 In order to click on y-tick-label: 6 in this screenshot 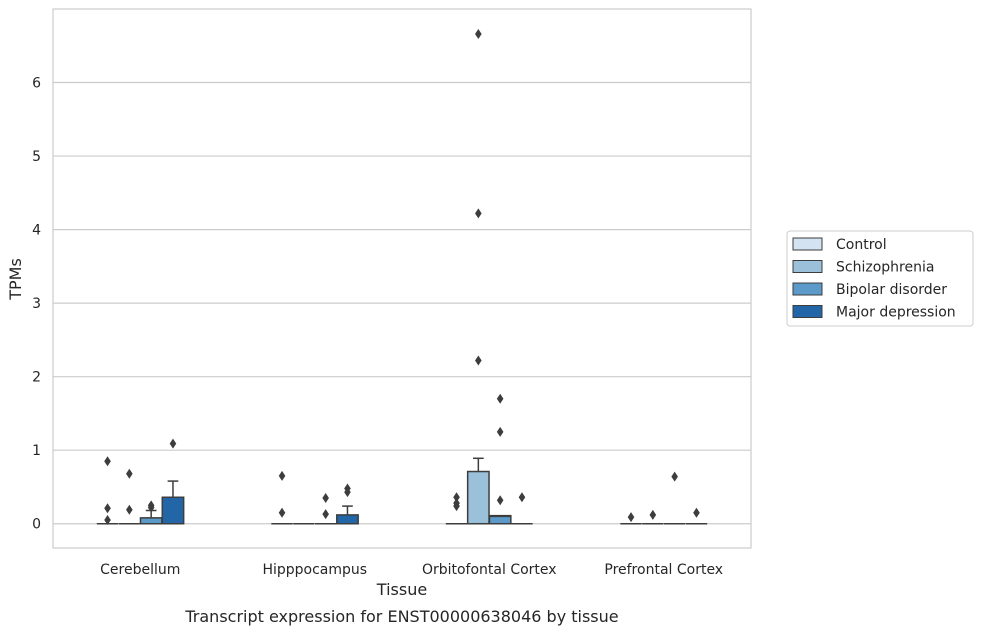, I will do `click(36, 84)`.